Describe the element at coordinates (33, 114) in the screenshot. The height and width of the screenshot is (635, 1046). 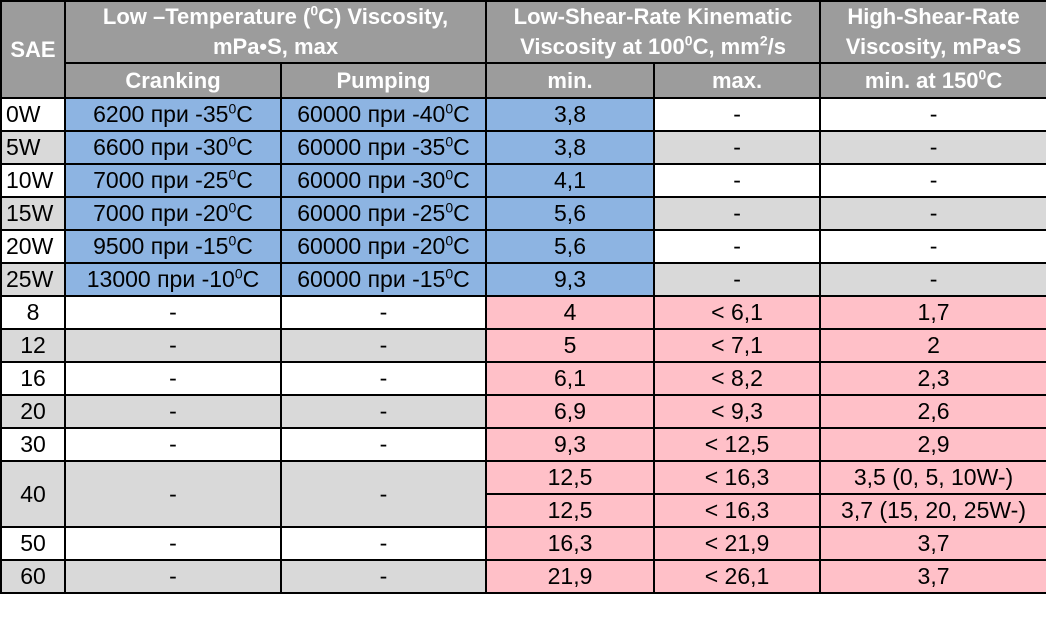
I see `sae-grade-cell: 0W` at that location.